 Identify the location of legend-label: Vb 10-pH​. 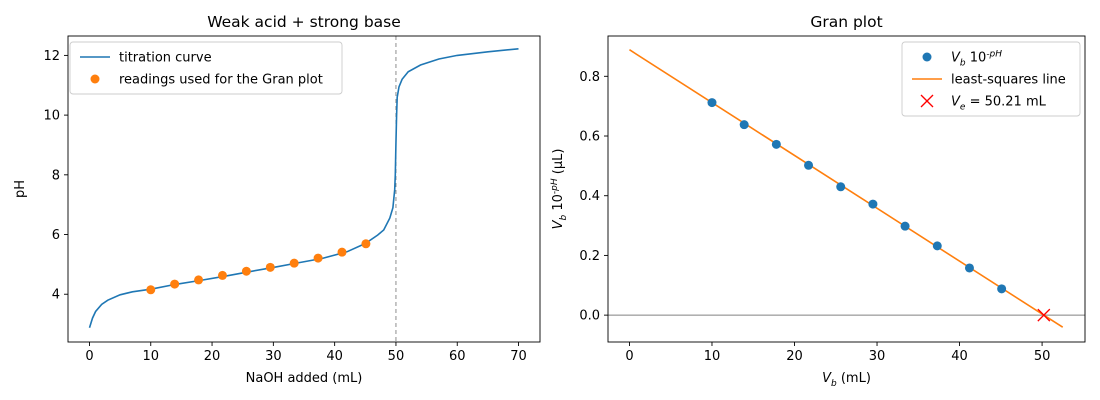
(976, 59).